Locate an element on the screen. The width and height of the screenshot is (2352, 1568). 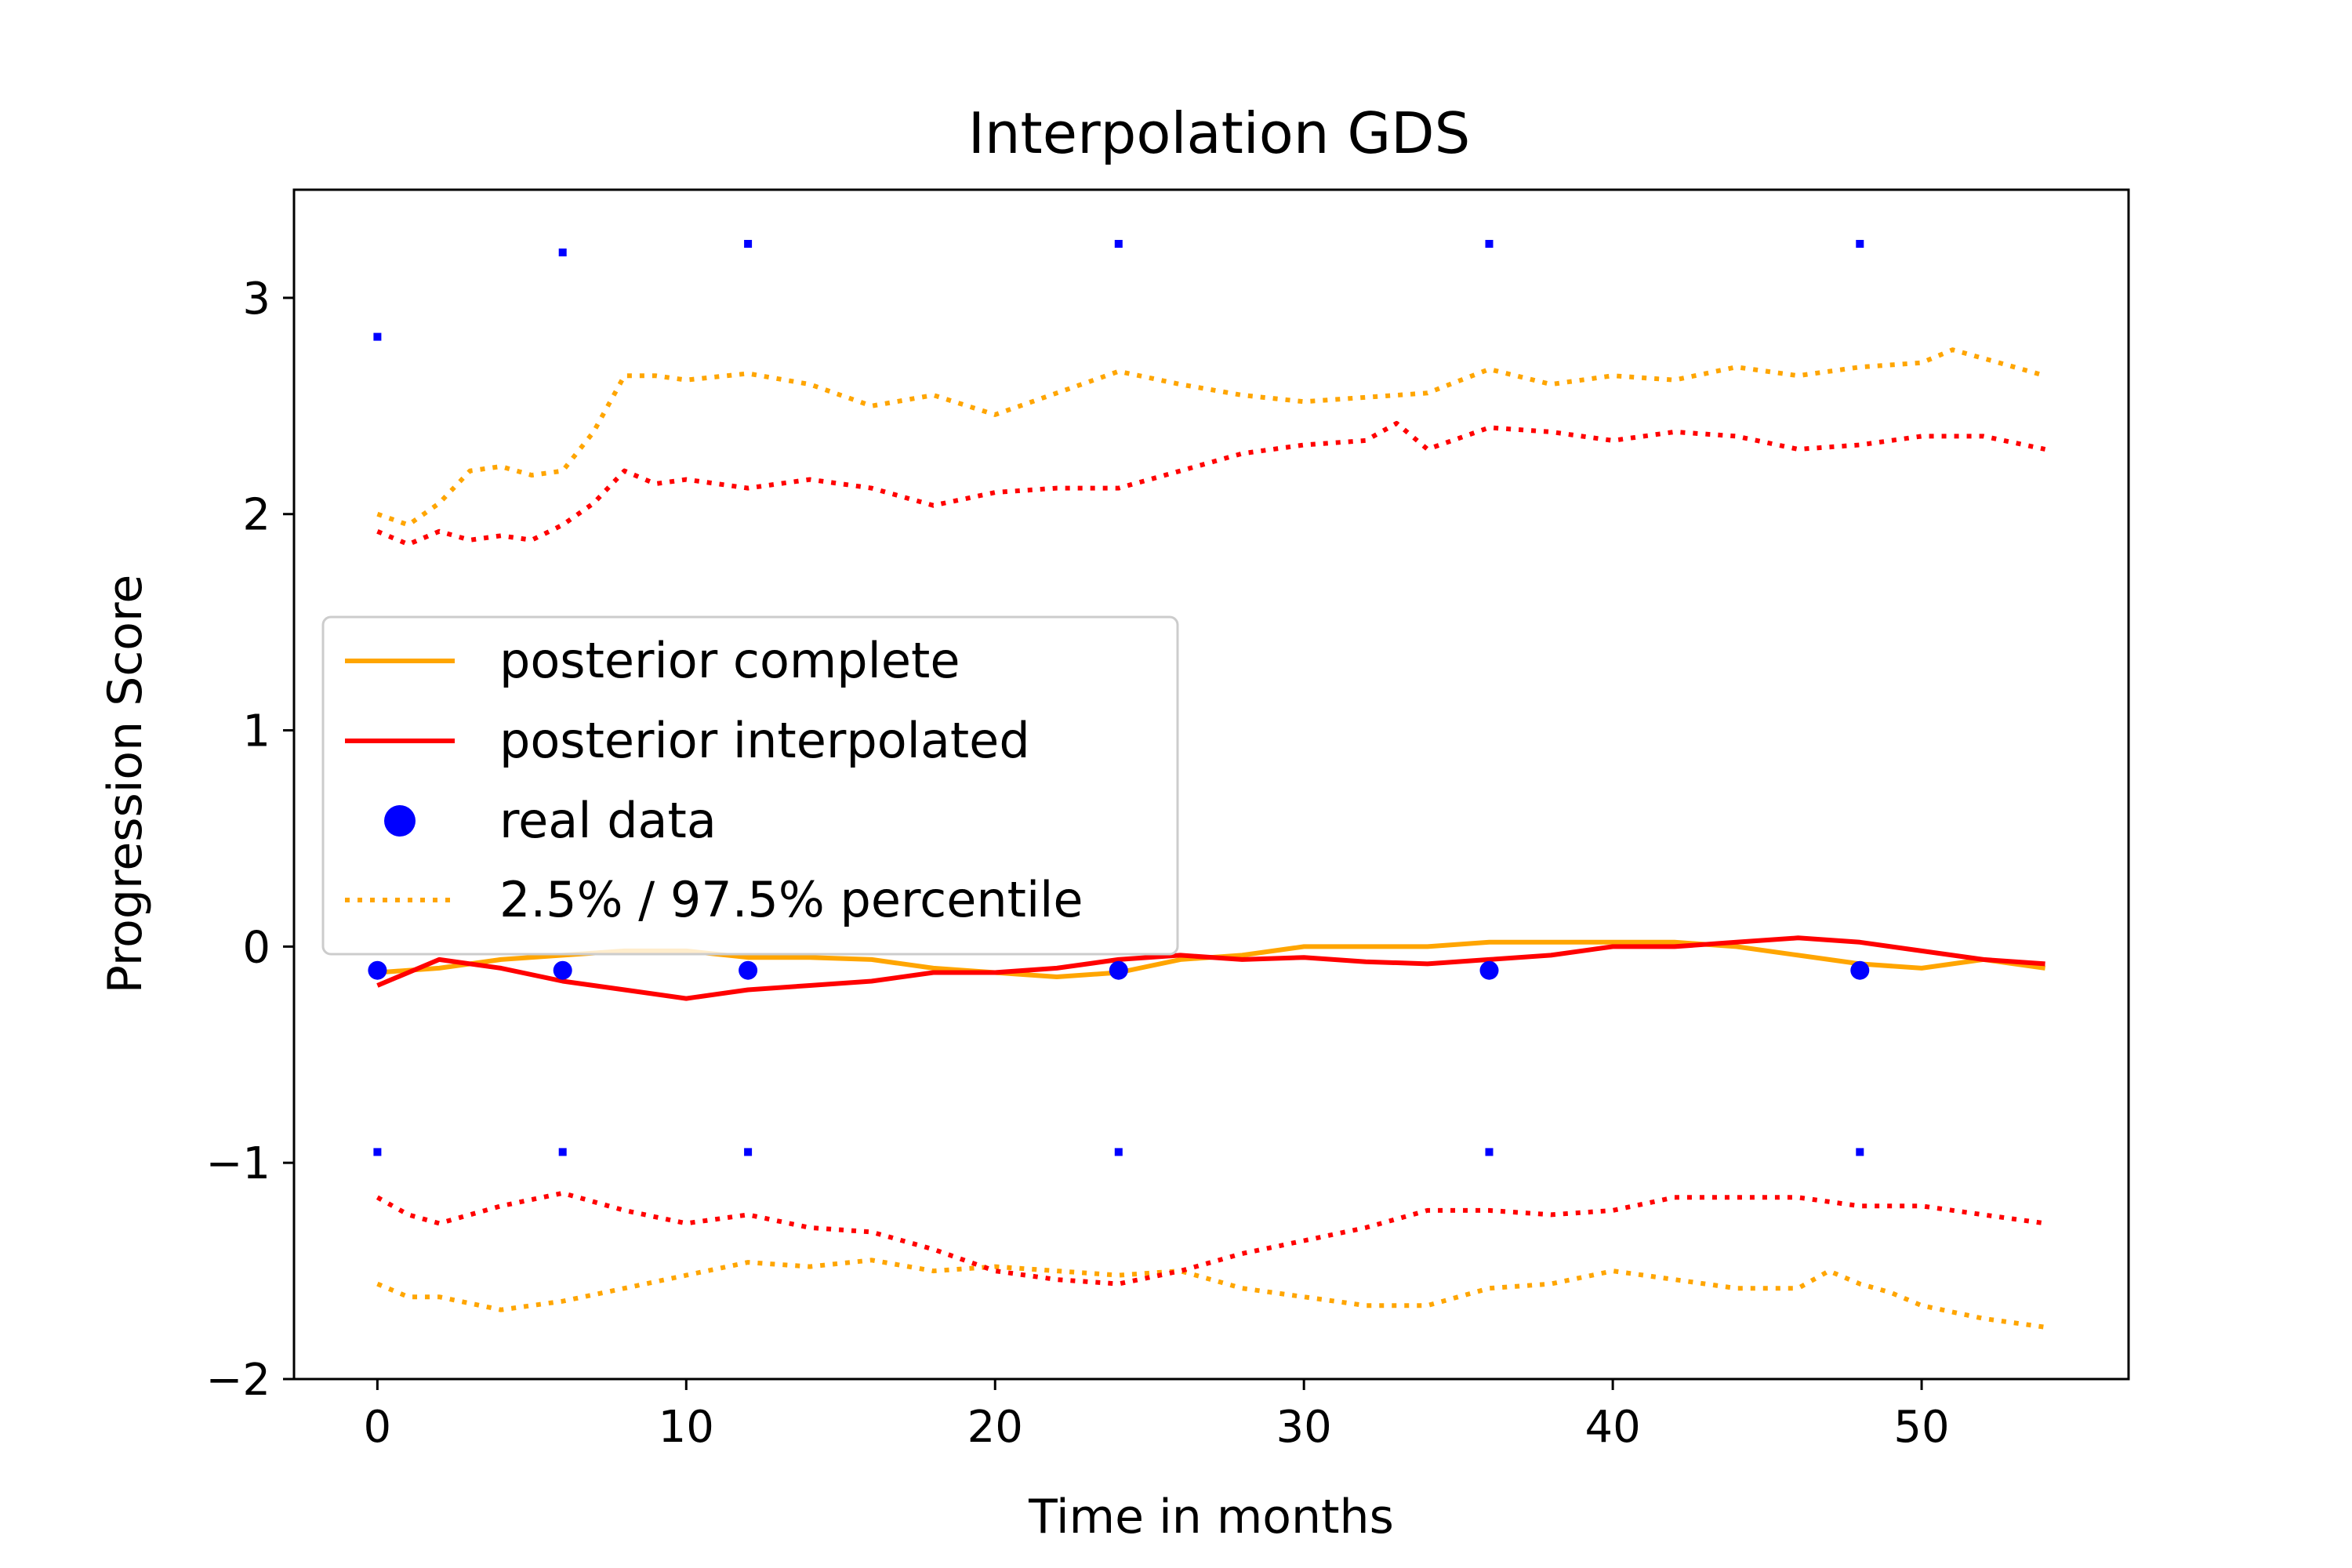
x-tick-label: 0 is located at coordinates (378, 1427).